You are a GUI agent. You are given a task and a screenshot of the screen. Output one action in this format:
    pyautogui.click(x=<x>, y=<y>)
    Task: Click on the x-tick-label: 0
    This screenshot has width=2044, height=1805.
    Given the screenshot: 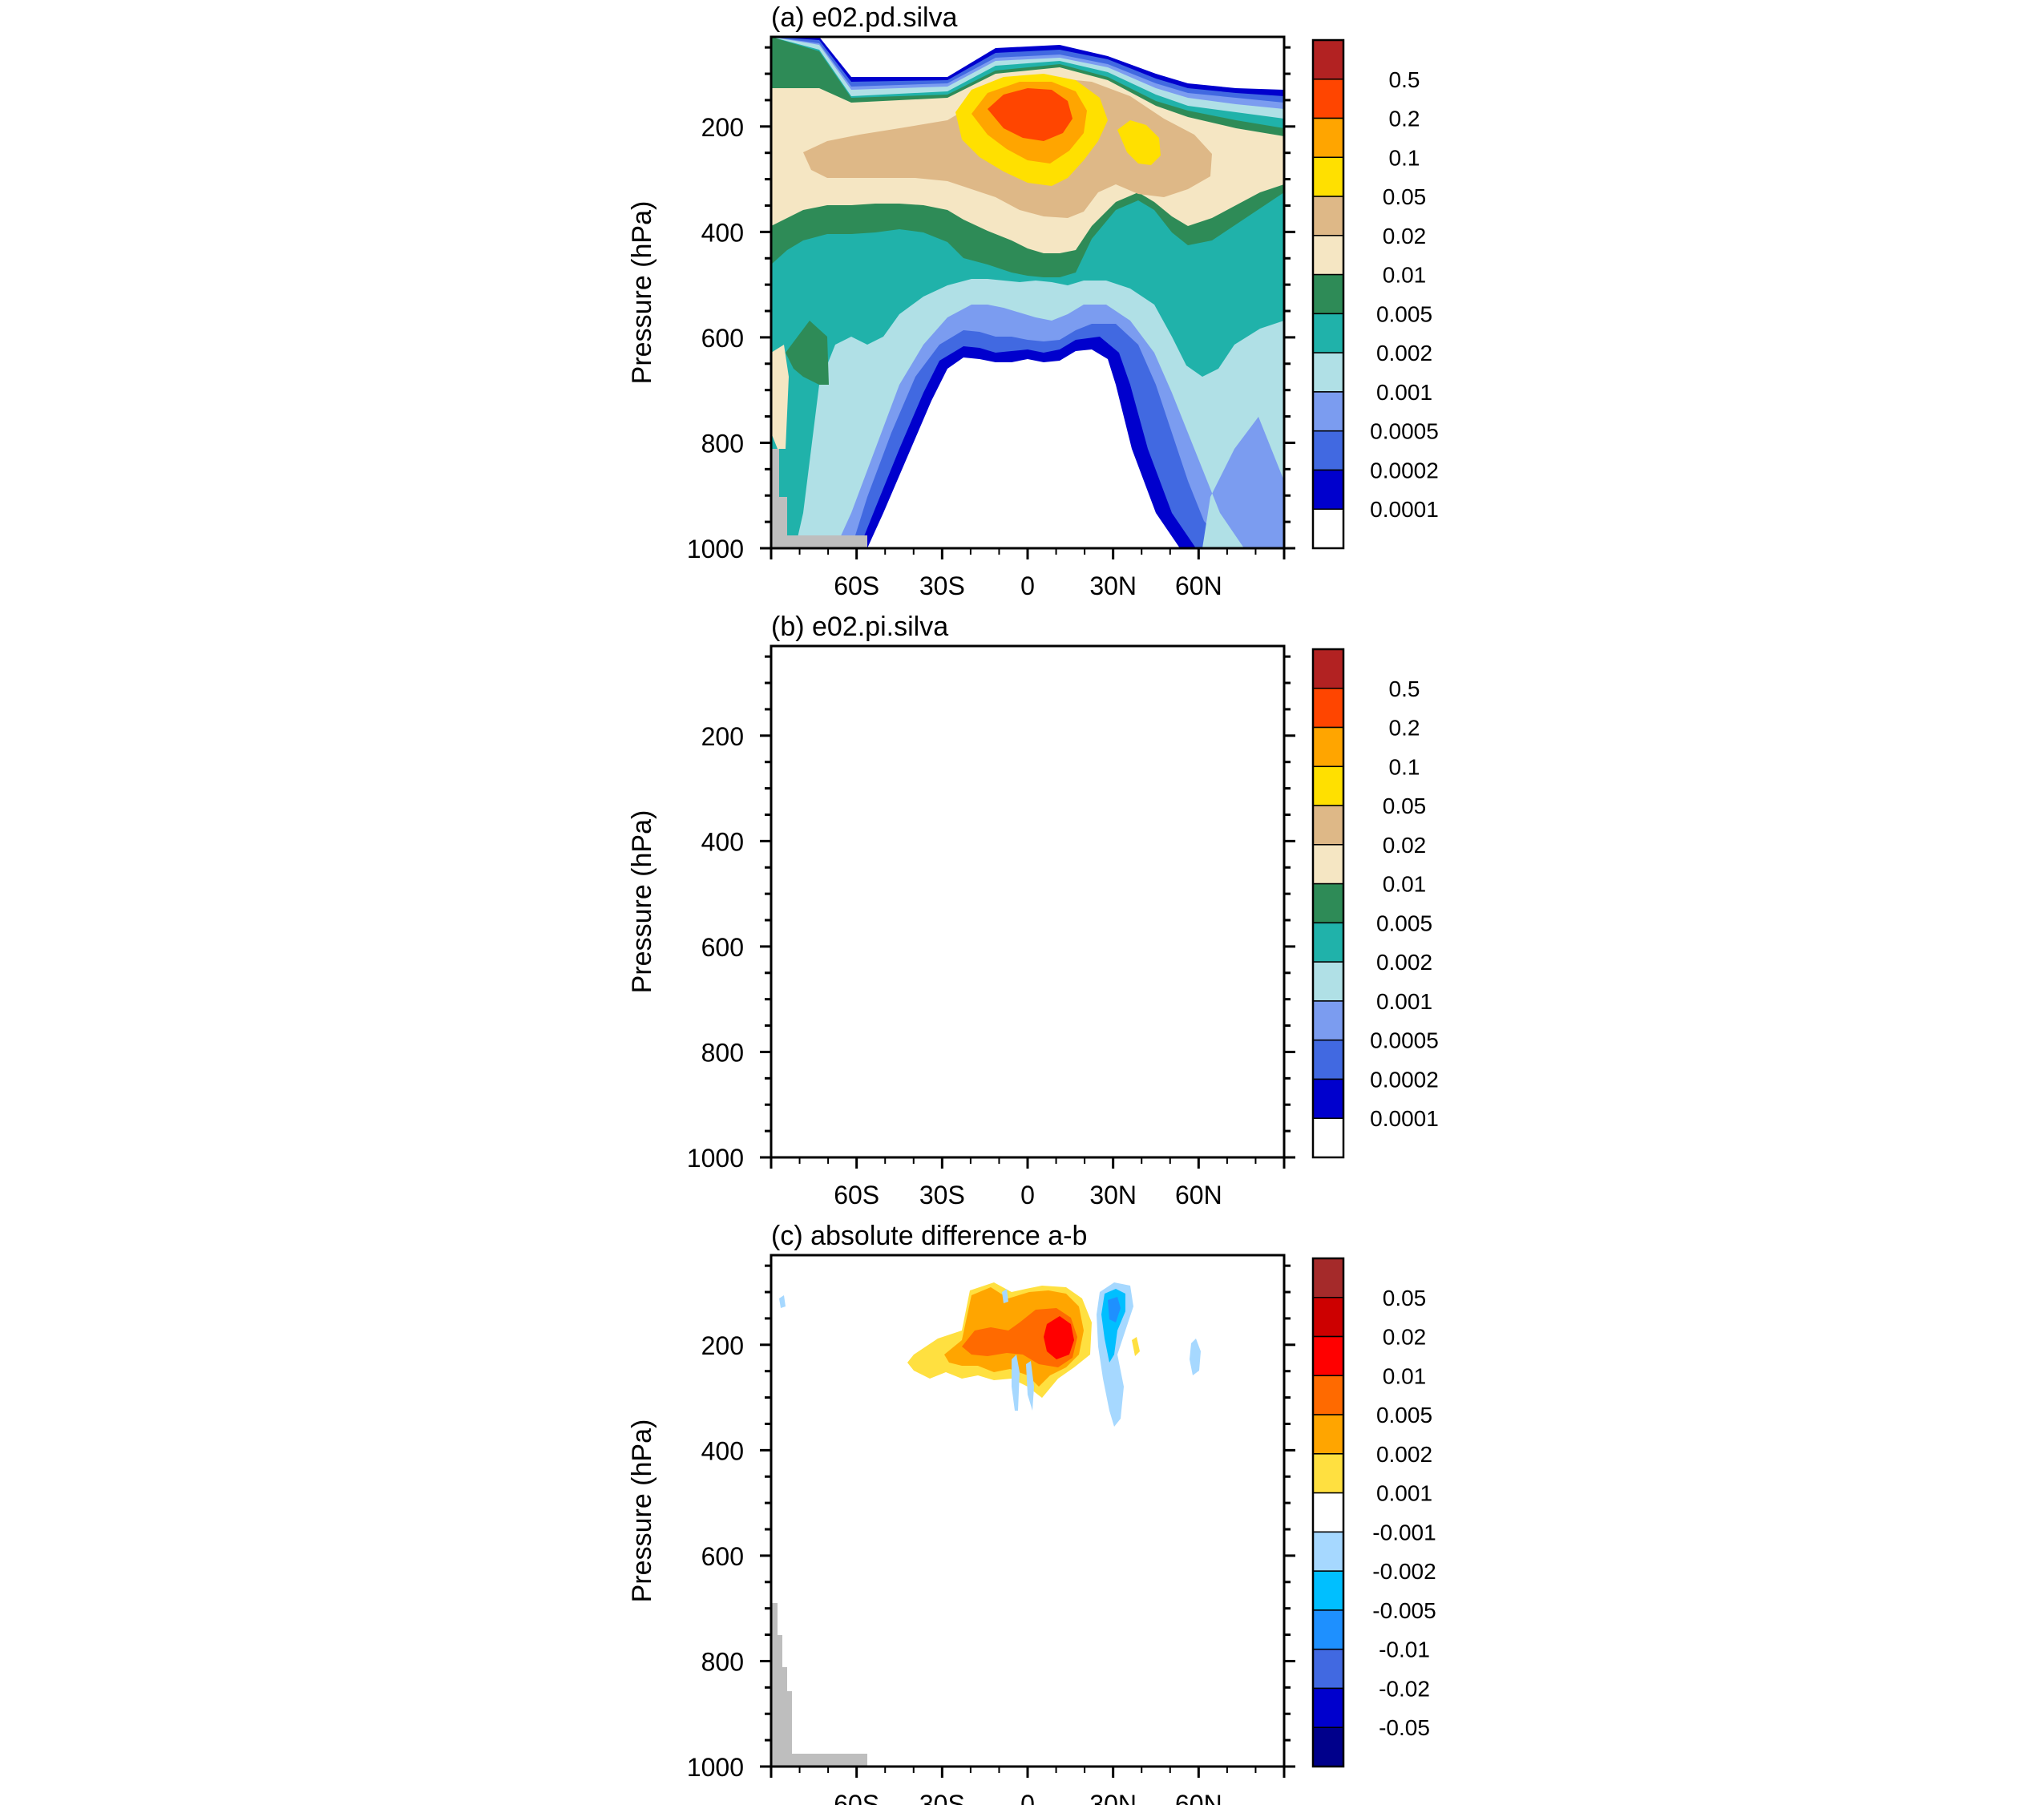 What is the action you would take?
    pyautogui.click(x=1027, y=1797)
    